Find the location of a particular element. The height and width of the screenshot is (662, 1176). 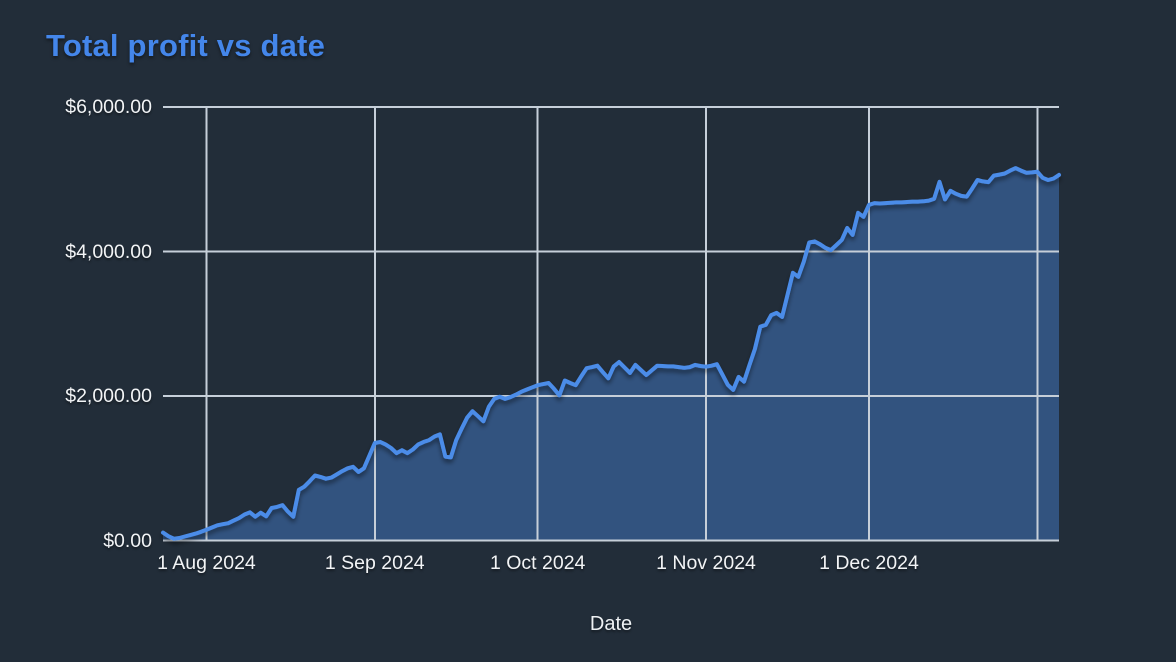

chart-title: Total profit vs date is located at coordinates (186, 45).